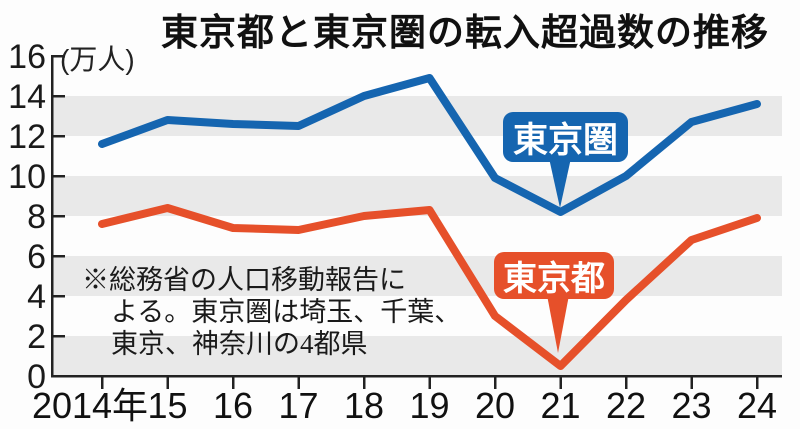 Image resolution: width=800 pixels, height=429 pixels. I want to click on y-tick-label: 4, so click(36, 297).